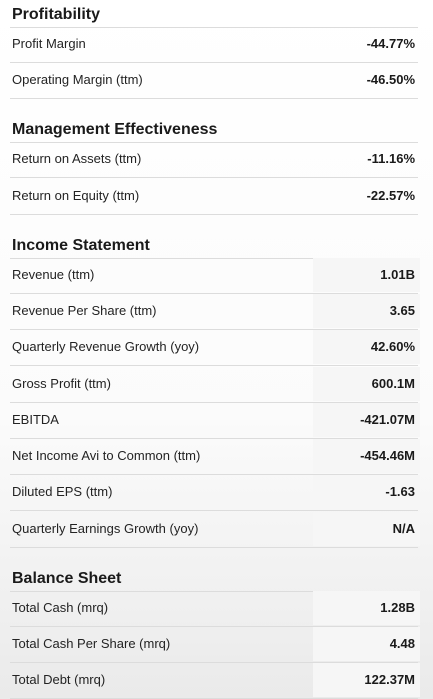 The width and height of the screenshot is (433, 699). I want to click on row-label: Total Debt (mrq), so click(59, 680).